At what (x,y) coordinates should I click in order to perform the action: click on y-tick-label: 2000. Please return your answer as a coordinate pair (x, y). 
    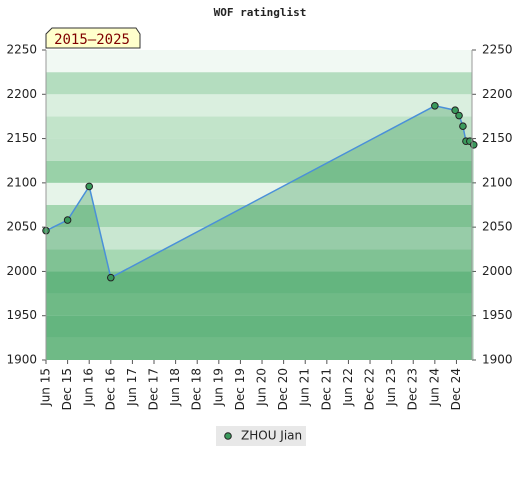
    Looking at the image, I should click on (21, 271).